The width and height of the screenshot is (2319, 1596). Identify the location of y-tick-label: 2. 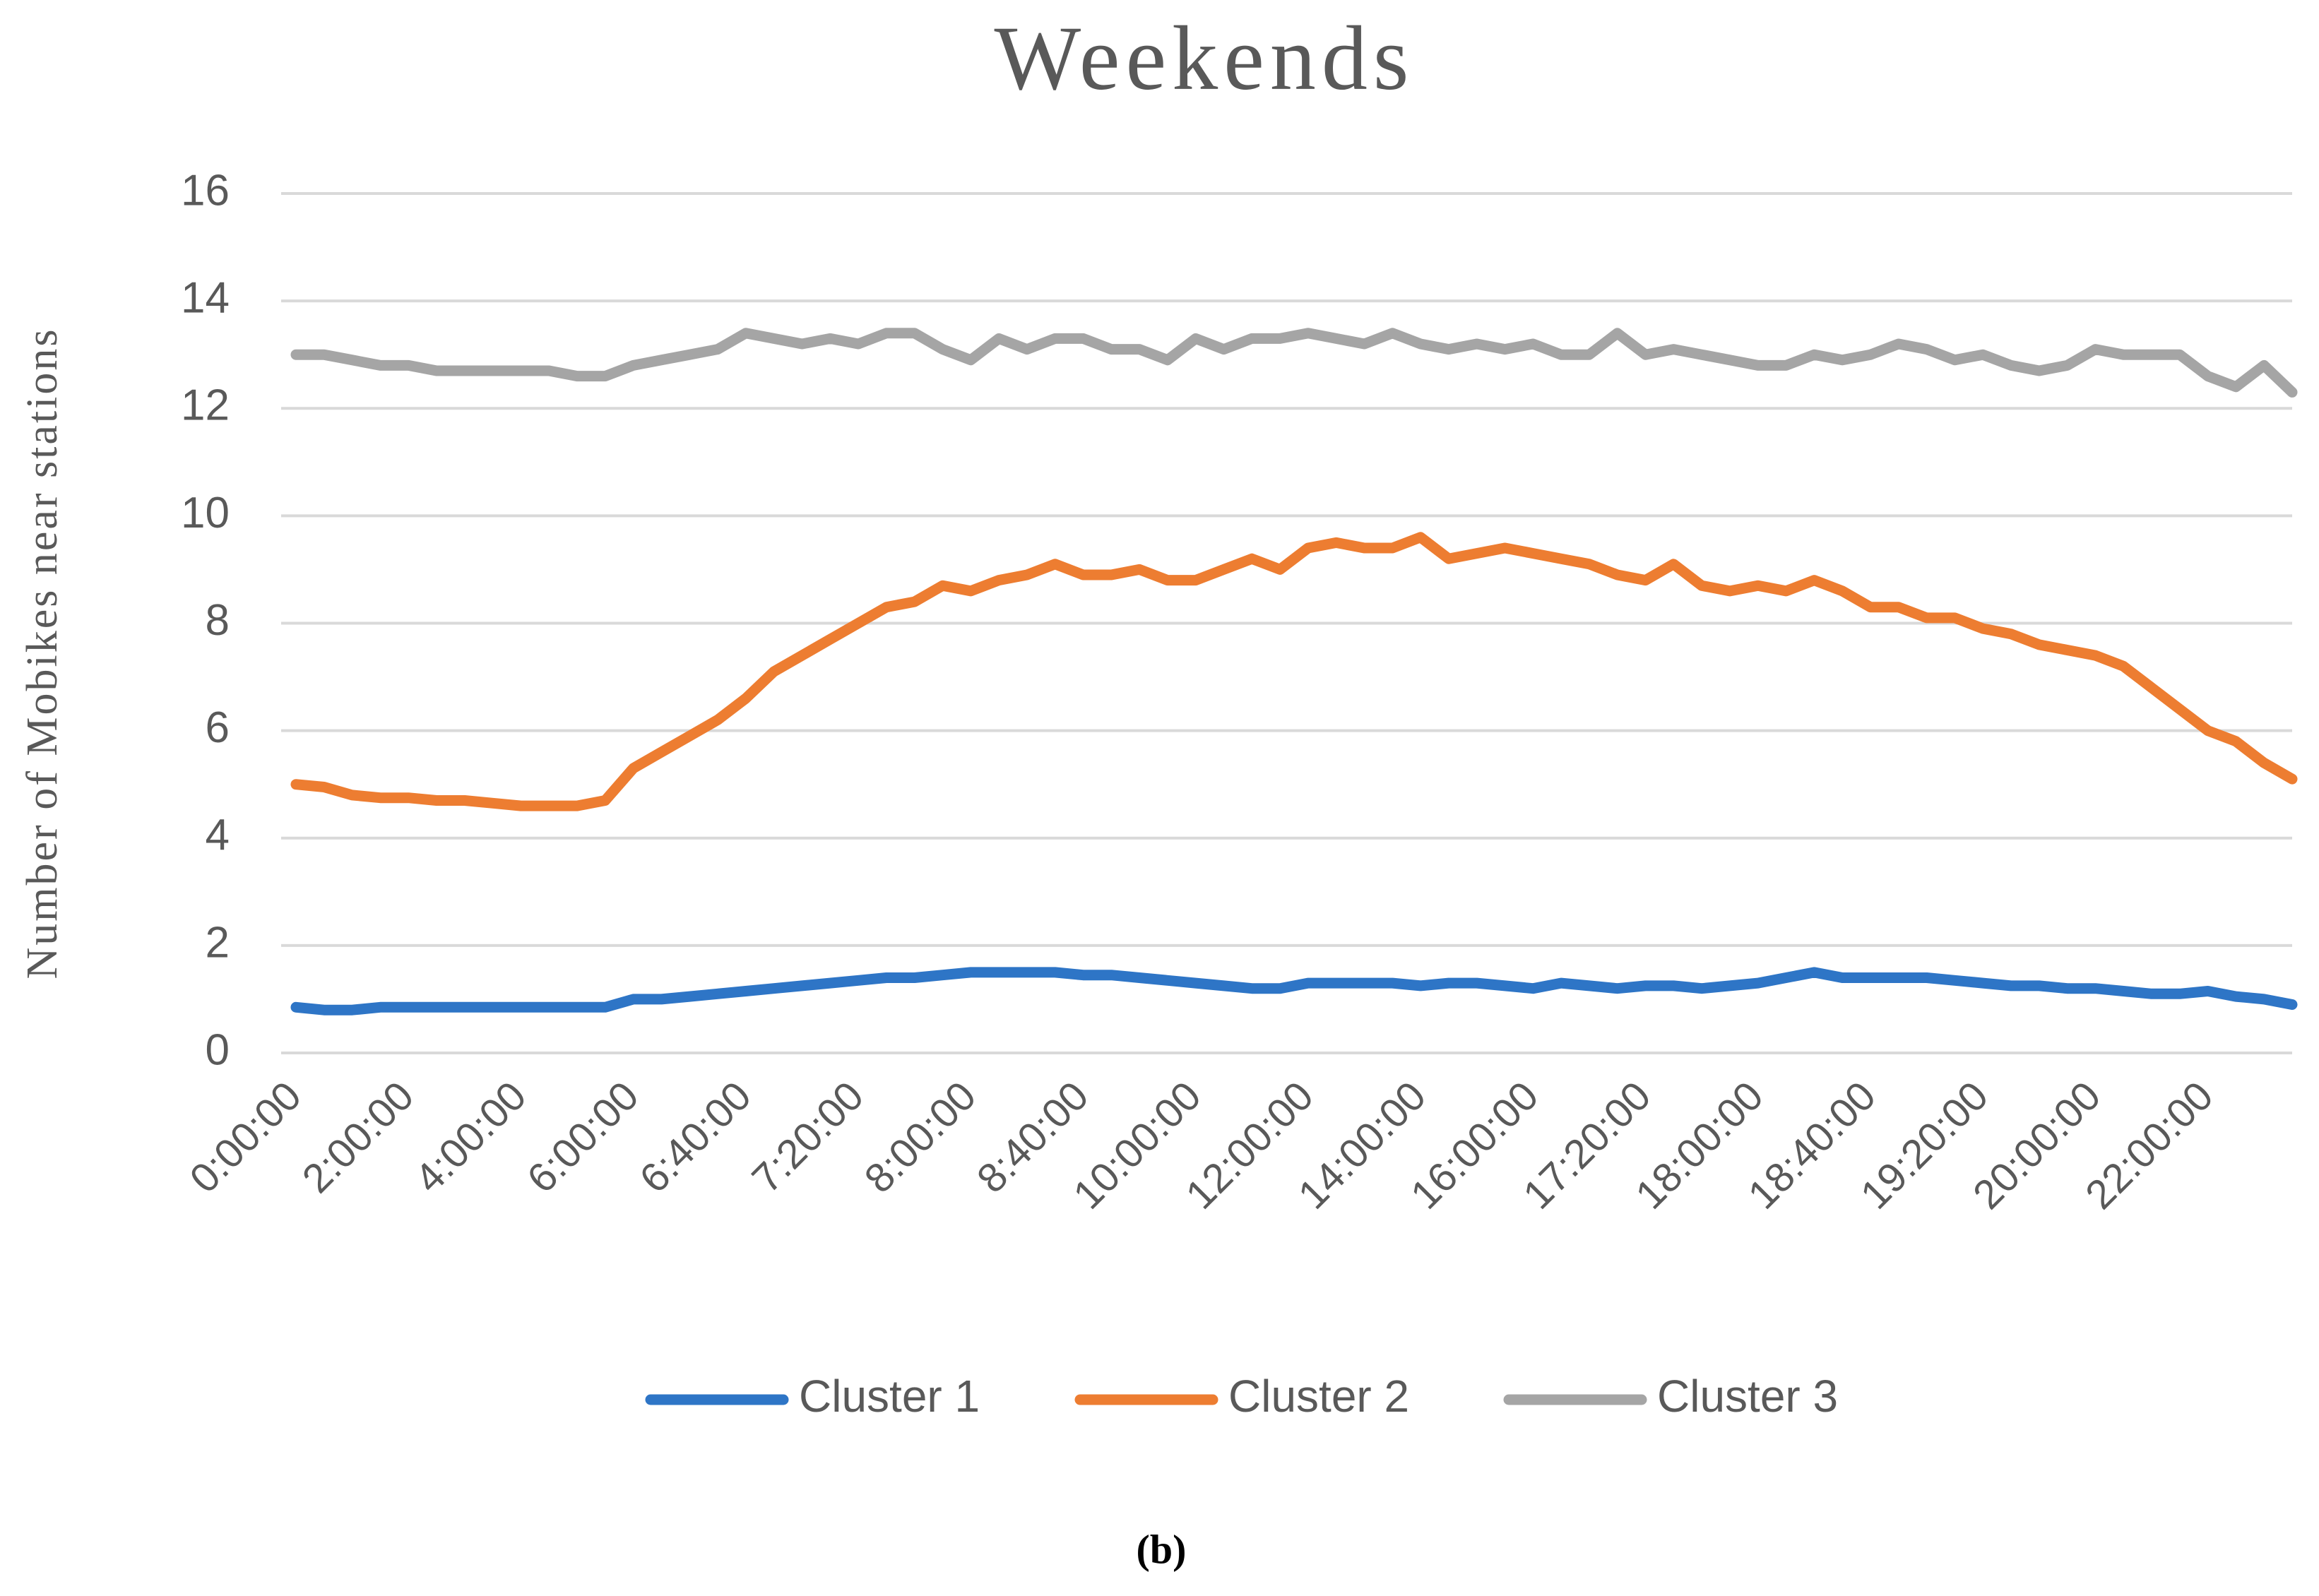
(218, 943).